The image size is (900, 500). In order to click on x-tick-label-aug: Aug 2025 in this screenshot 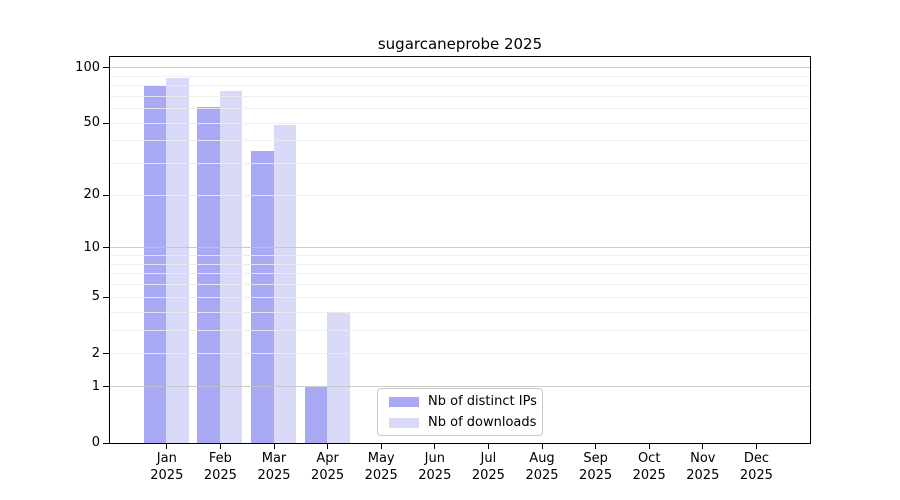, I will do `click(542, 467)`.